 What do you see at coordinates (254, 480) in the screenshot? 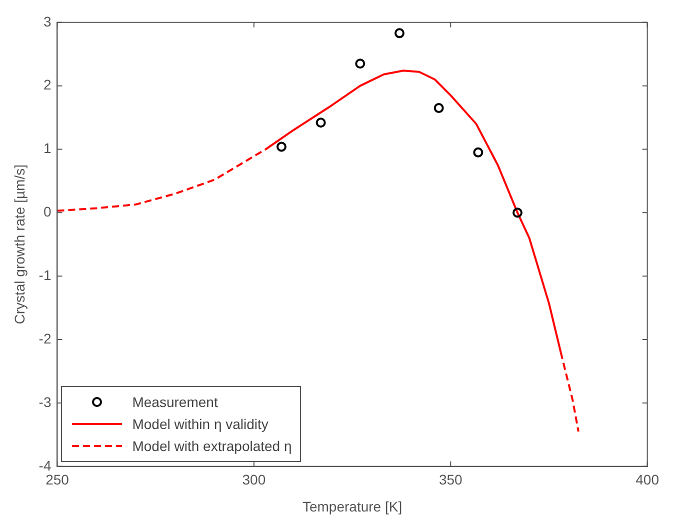
I see `x-tick-label: 300` at bounding box center [254, 480].